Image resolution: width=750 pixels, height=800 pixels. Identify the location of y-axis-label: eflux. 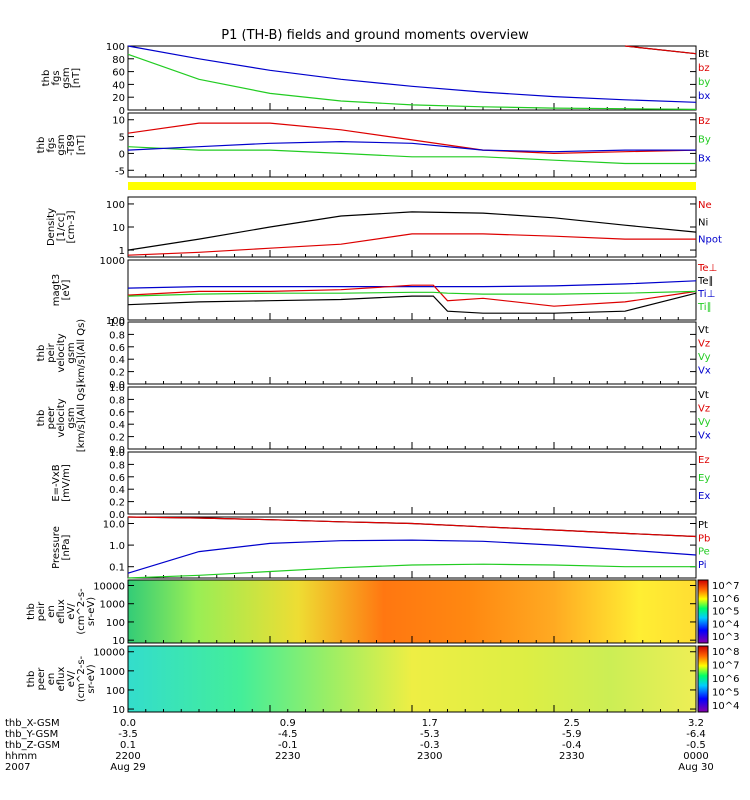
(61, 611).